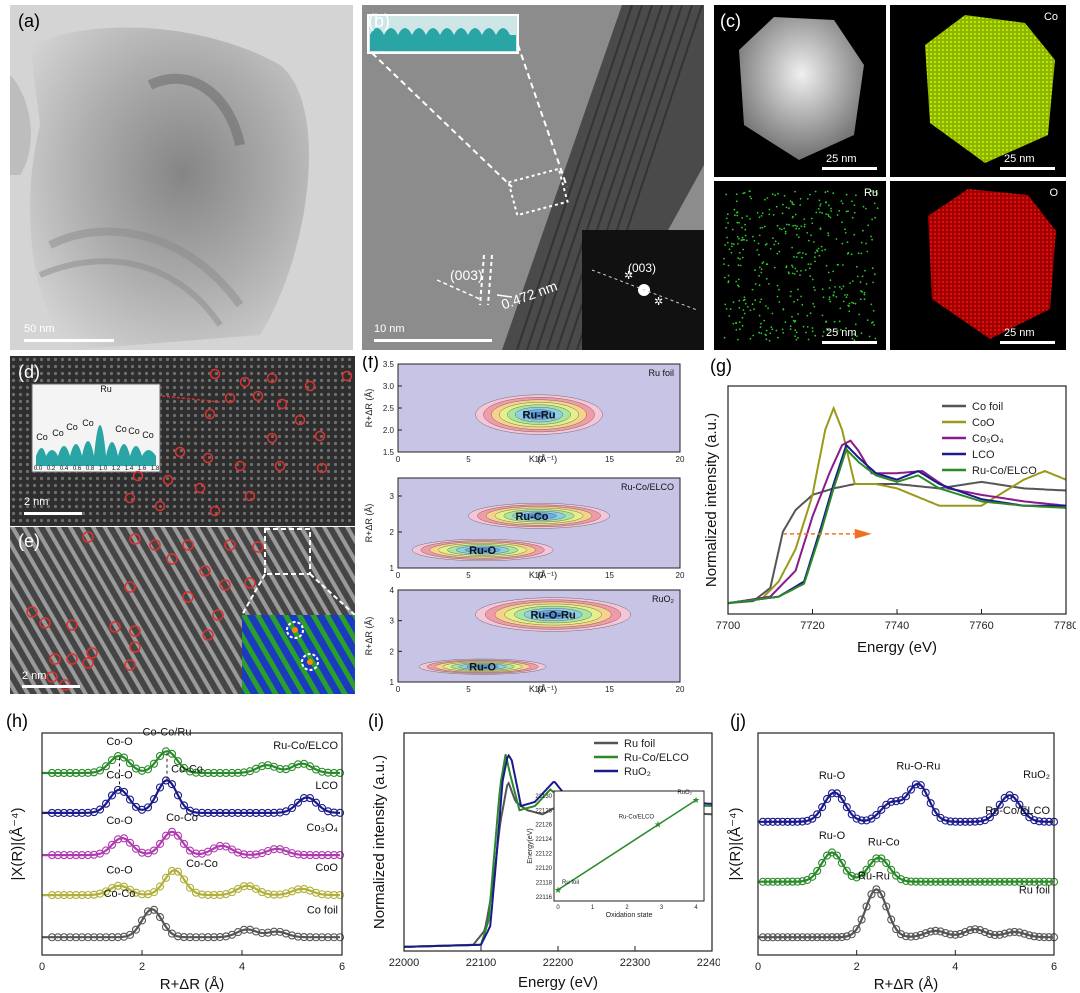  Describe the element at coordinates (389, 364) in the screenshot. I see `wt-ytick-label: 3.5` at that location.